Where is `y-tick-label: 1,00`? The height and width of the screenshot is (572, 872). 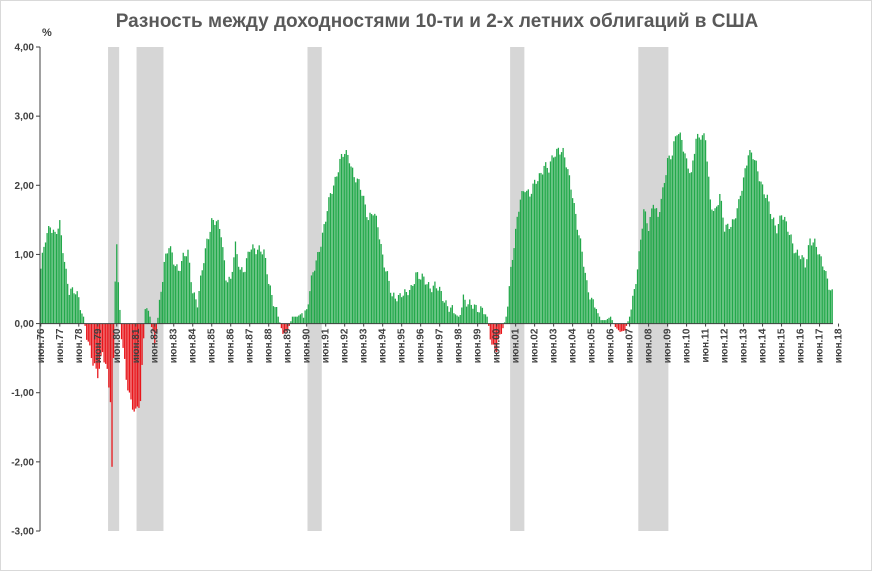 y-tick-label: 1,00 is located at coordinates (25, 255).